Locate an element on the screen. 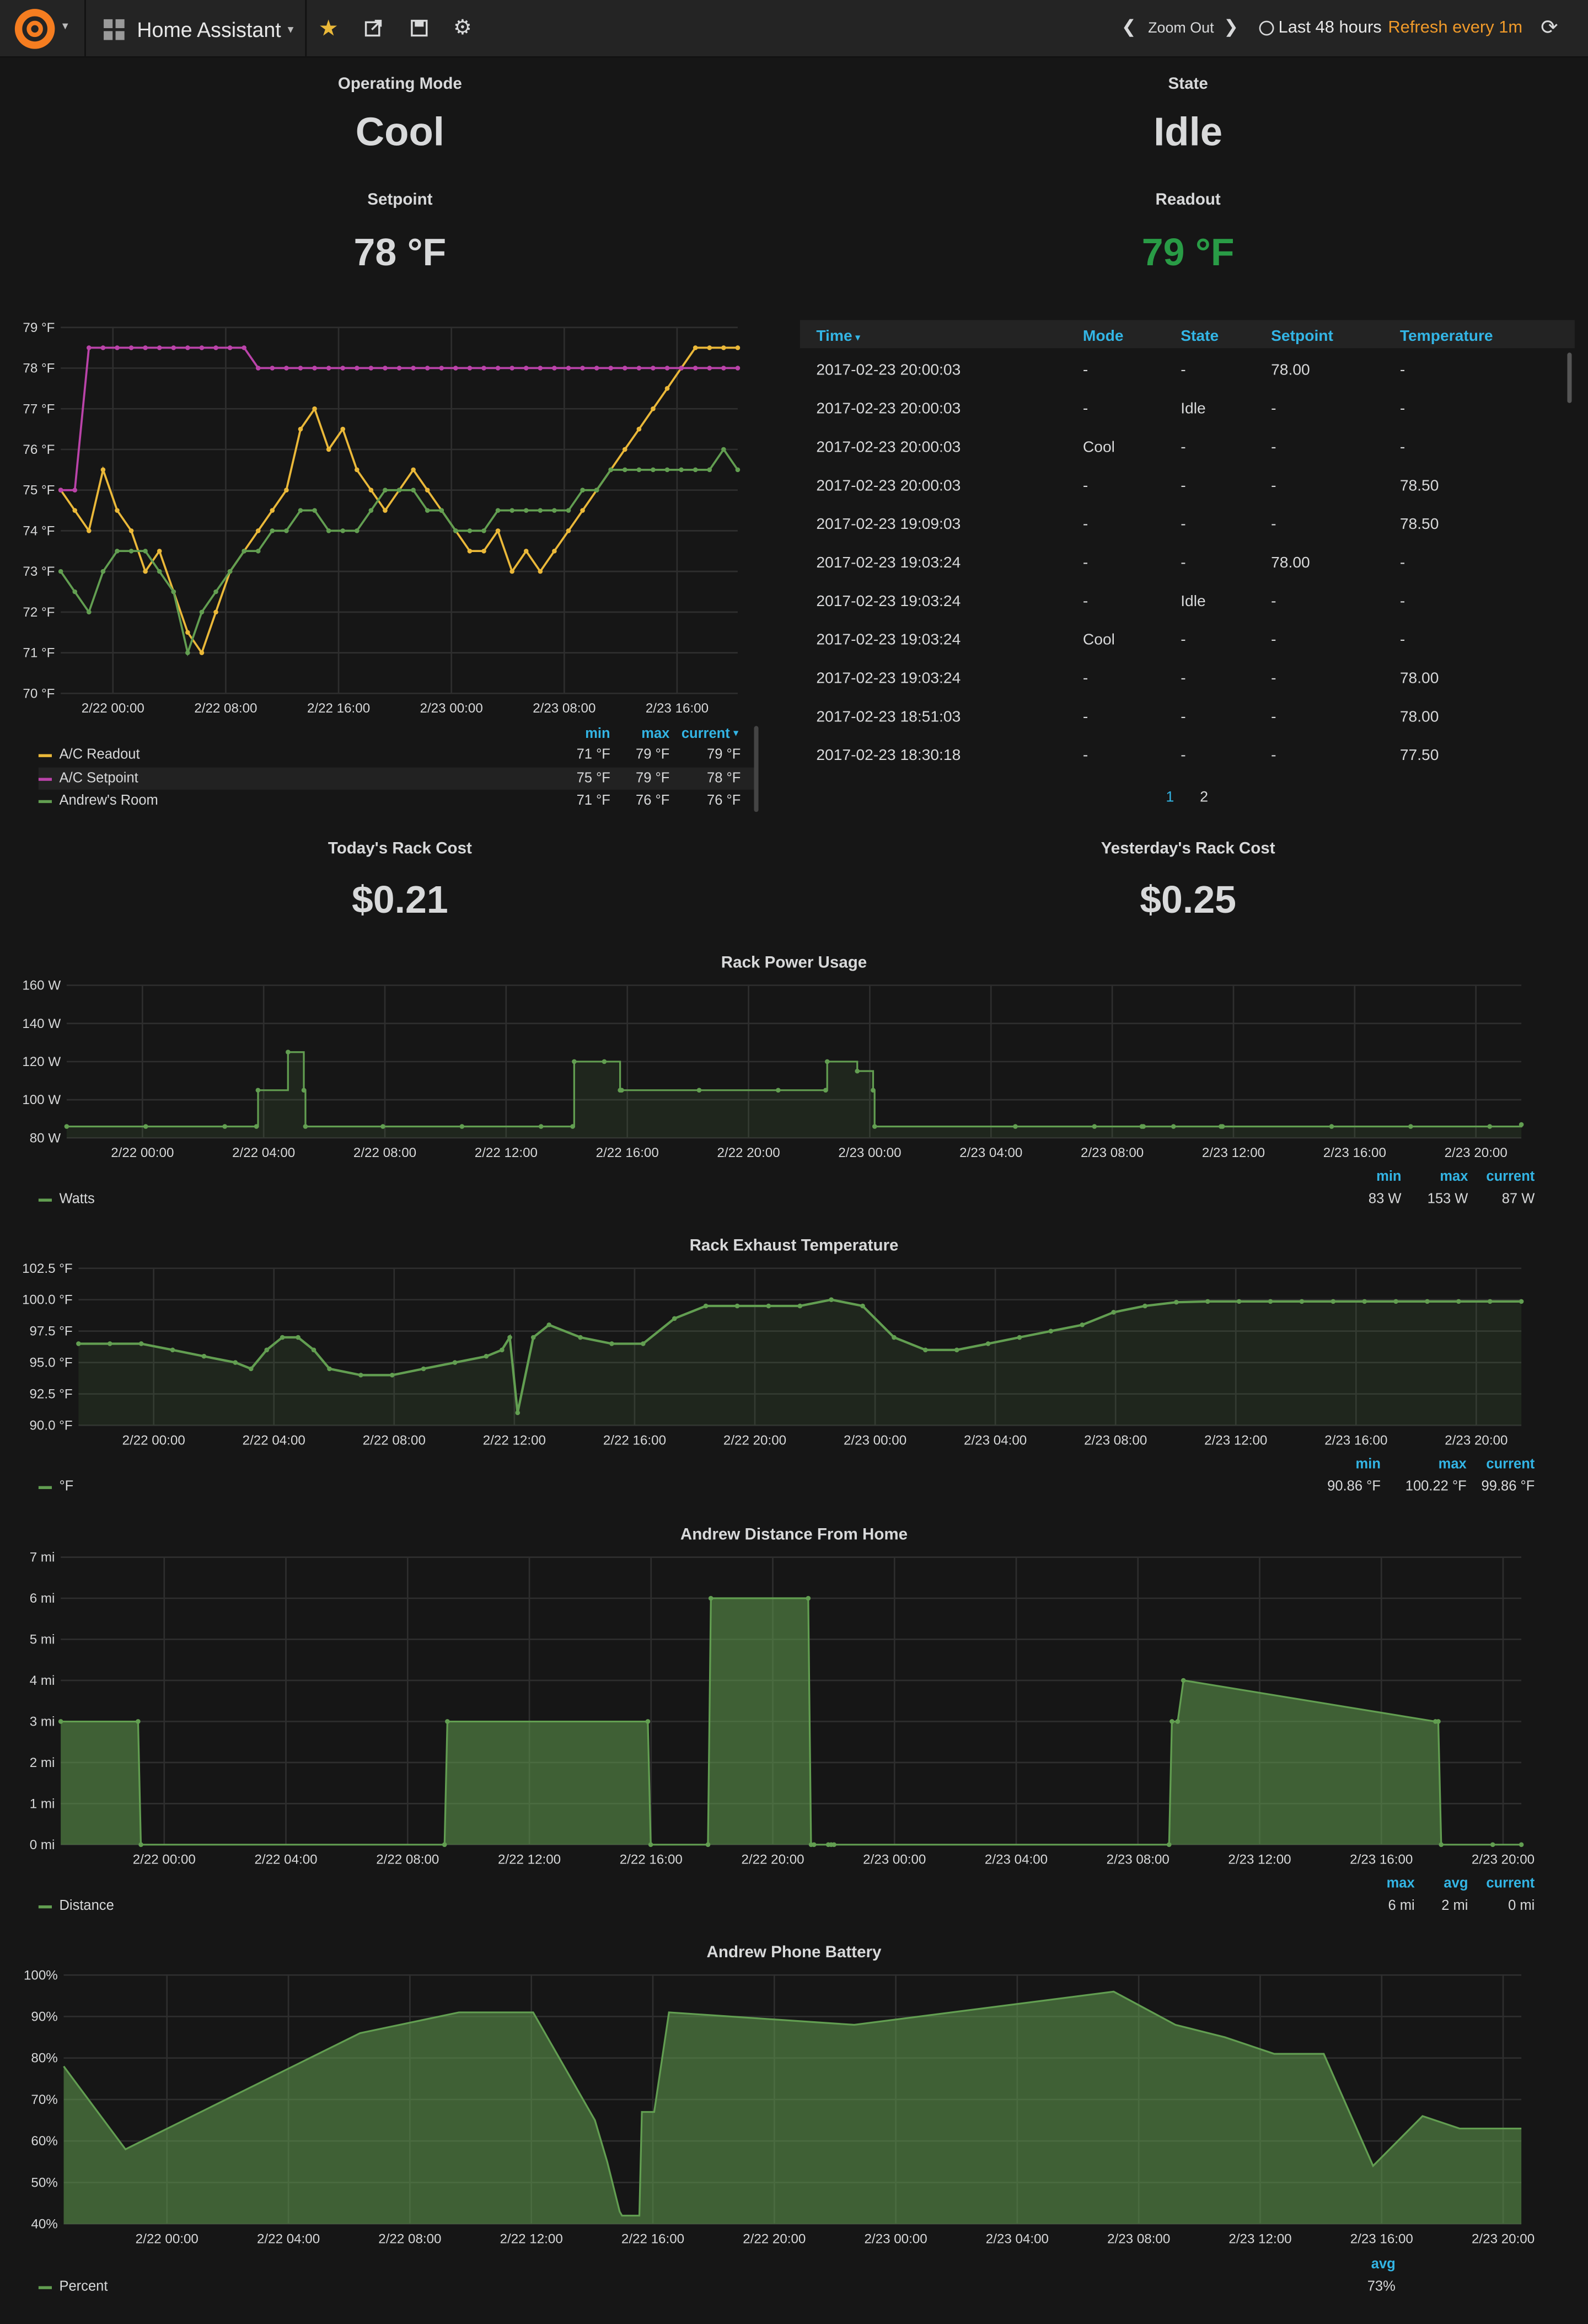 The width and height of the screenshot is (1588, 2324). legend-stat-value: 90.86 °F is located at coordinates (1354, 1487).